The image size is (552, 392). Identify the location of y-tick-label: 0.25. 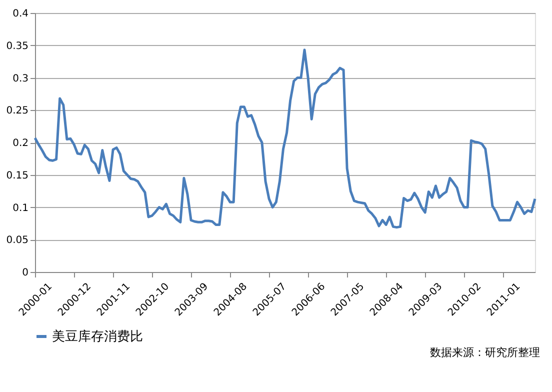
(17, 111).